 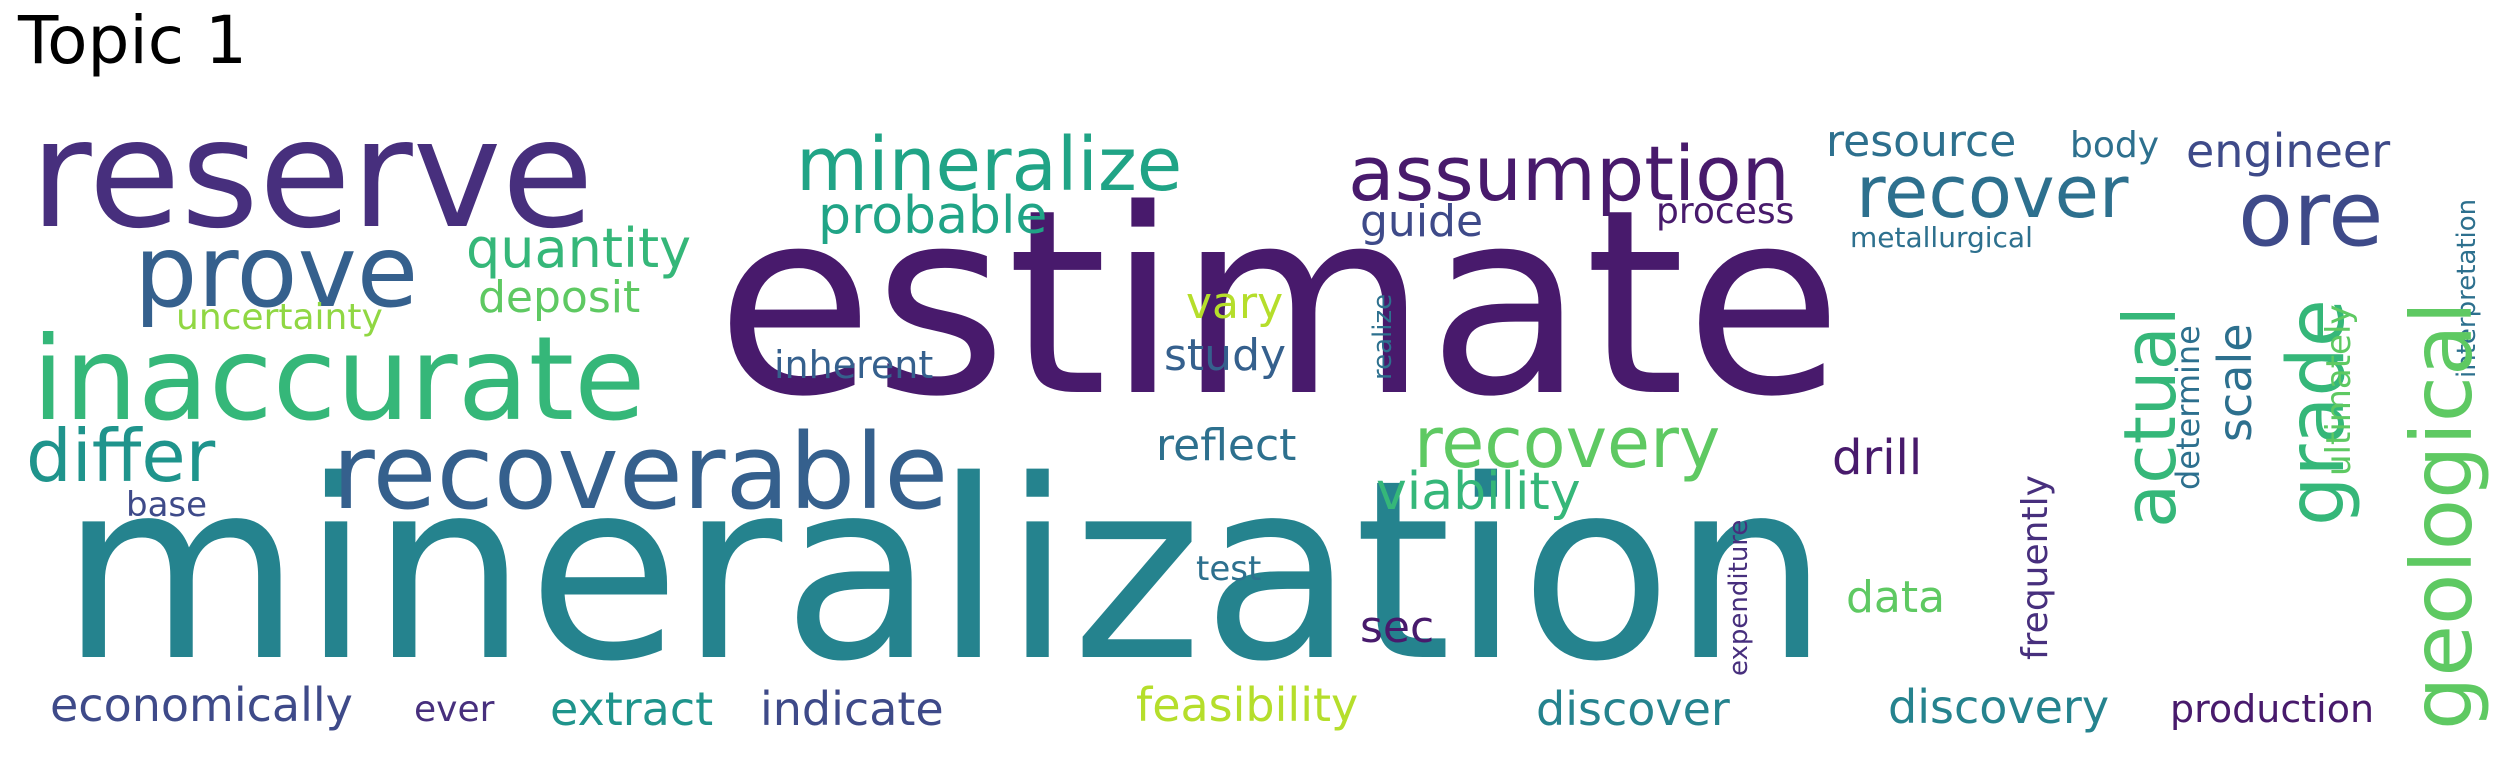 What do you see at coordinates (2272, 709) in the screenshot?
I see `word-production: production` at bounding box center [2272, 709].